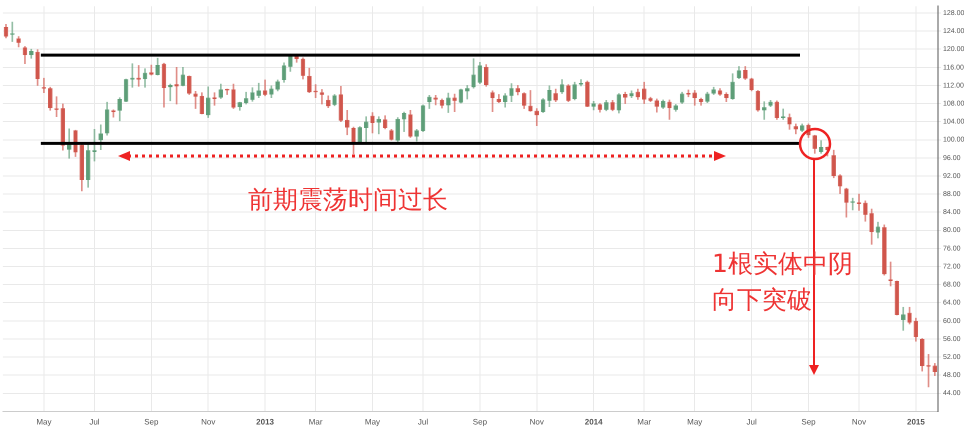 The height and width of the screenshot is (439, 964). Describe the element at coordinates (916, 421) in the screenshot. I see `x-tick-label: 2015` at that location.